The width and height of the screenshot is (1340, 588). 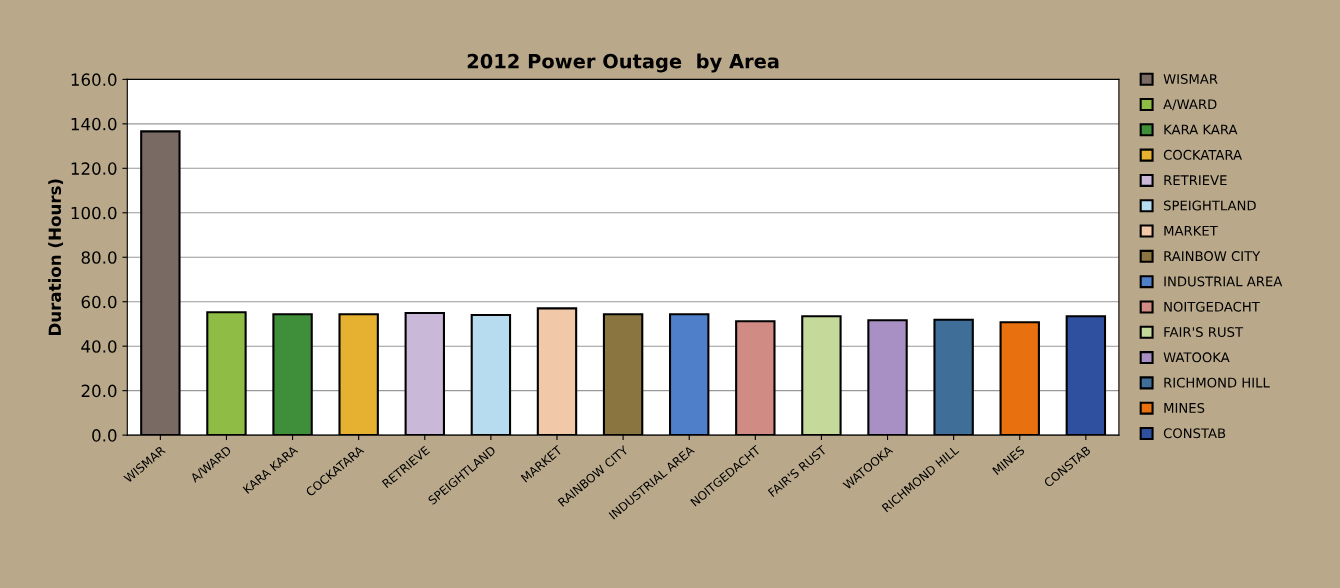 I want to click on legend-label: KARA KARA, so click(x=1201, y=129).